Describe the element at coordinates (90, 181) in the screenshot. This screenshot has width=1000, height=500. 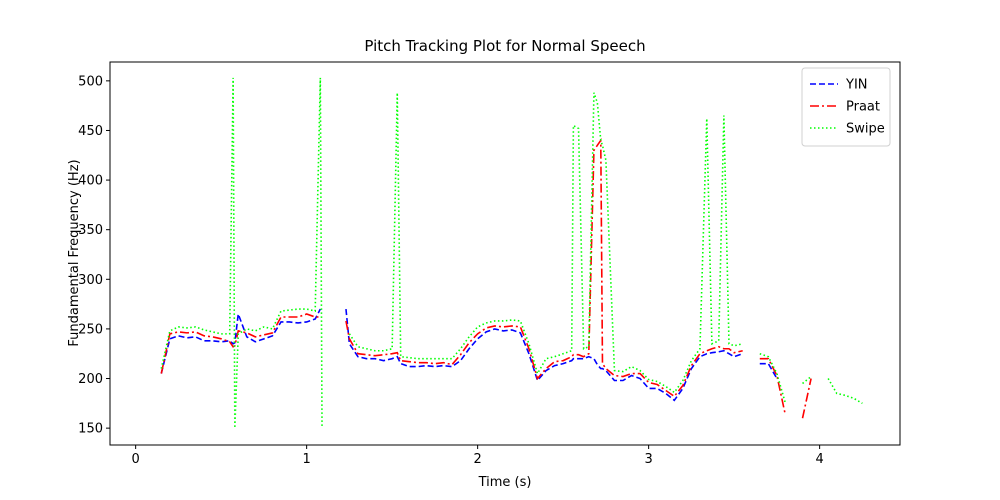
I see `y-tick-label: 400` at that location.